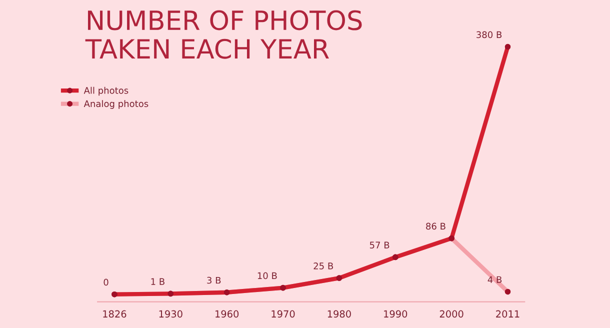  I want to click on x-tick-label: 2011, so click(508, 314).